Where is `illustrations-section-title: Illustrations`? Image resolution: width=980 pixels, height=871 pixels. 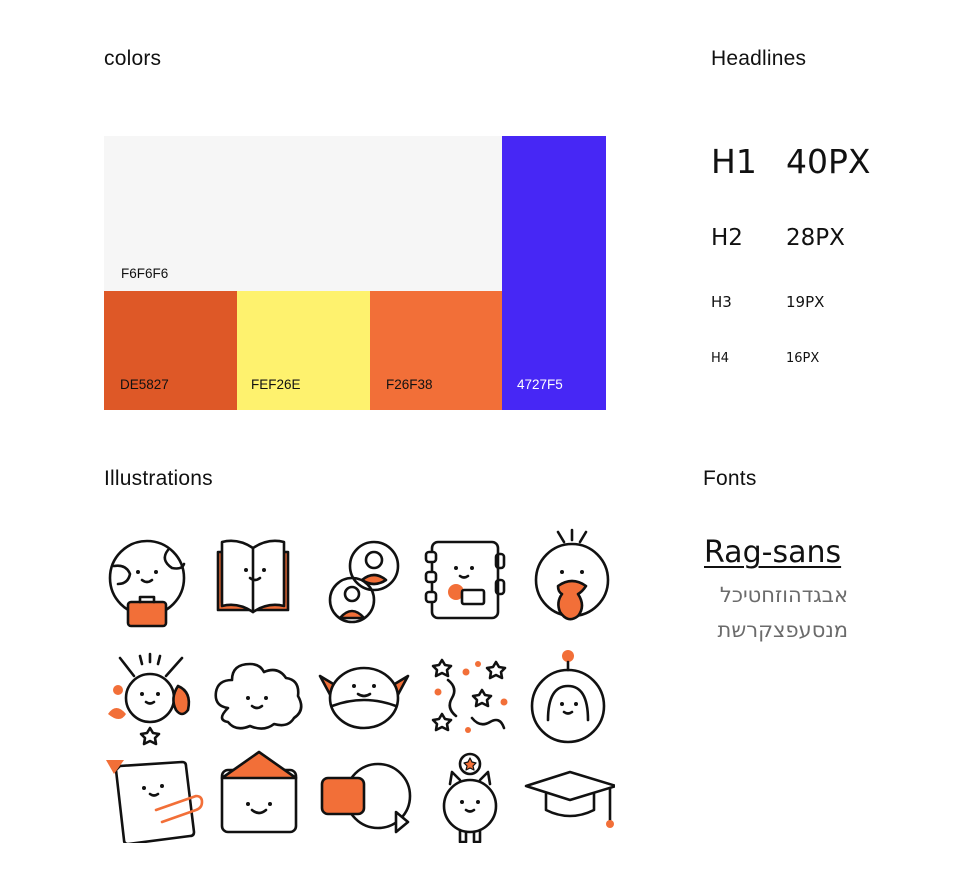
illustrations-section-title: Illustrations is located at coordinates (158, 478).